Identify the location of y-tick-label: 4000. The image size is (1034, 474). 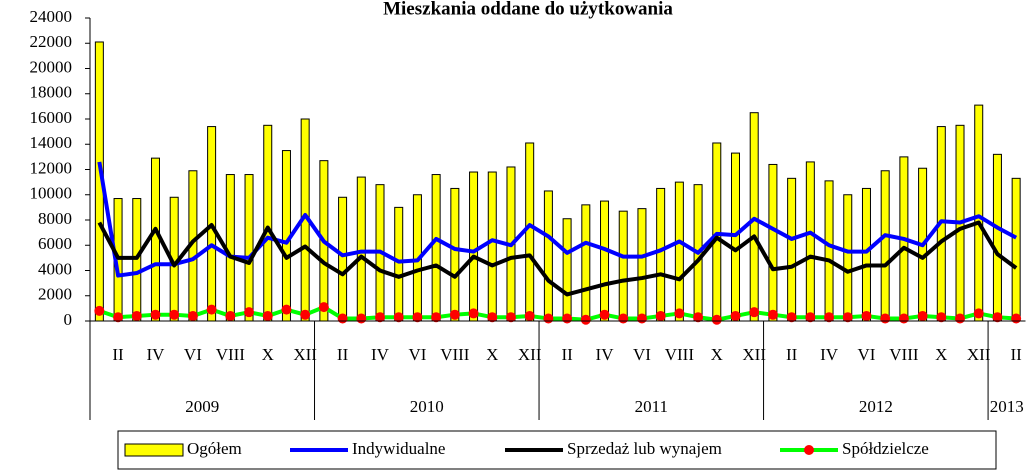
(55, 268).